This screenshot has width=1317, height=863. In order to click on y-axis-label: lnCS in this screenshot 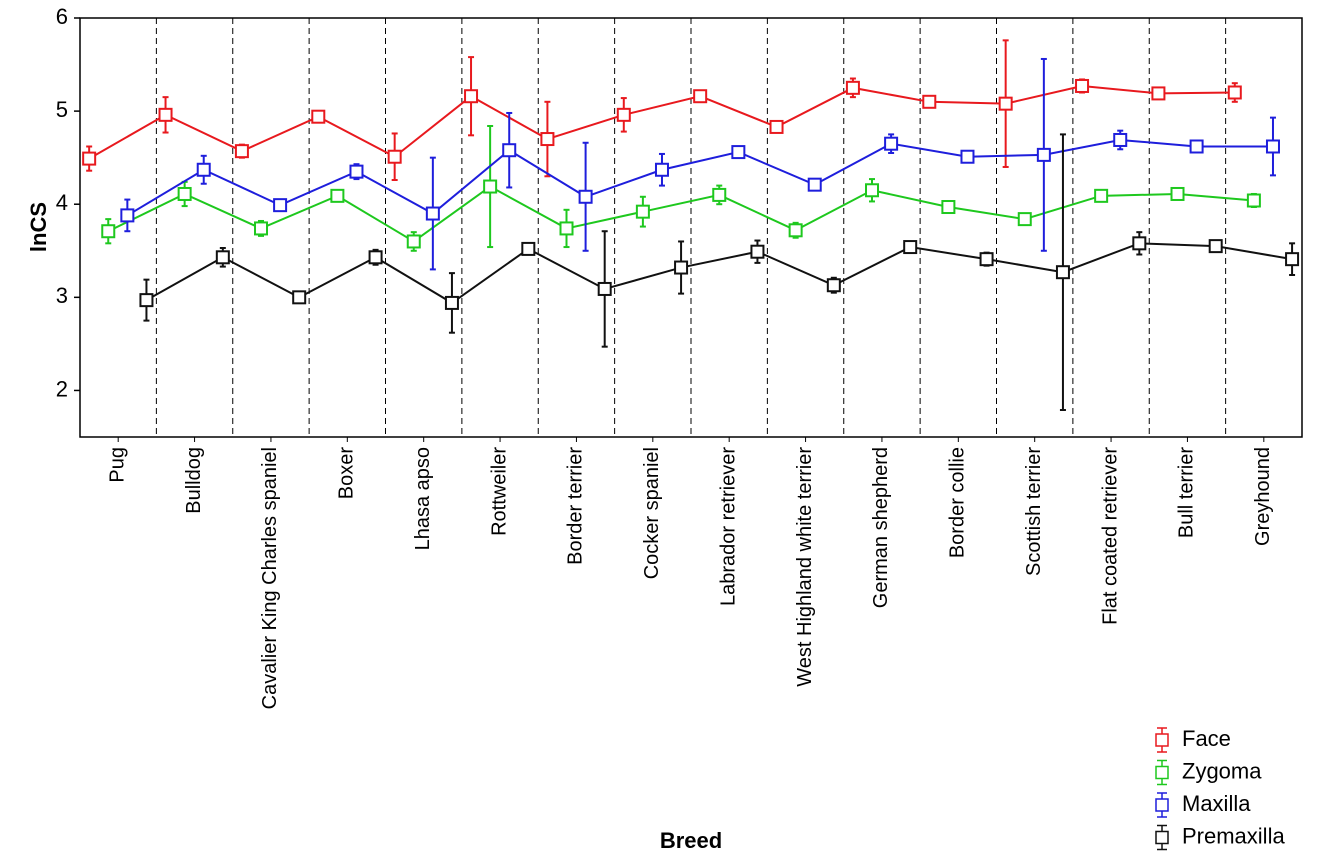, I will do `click(38, 227)`.